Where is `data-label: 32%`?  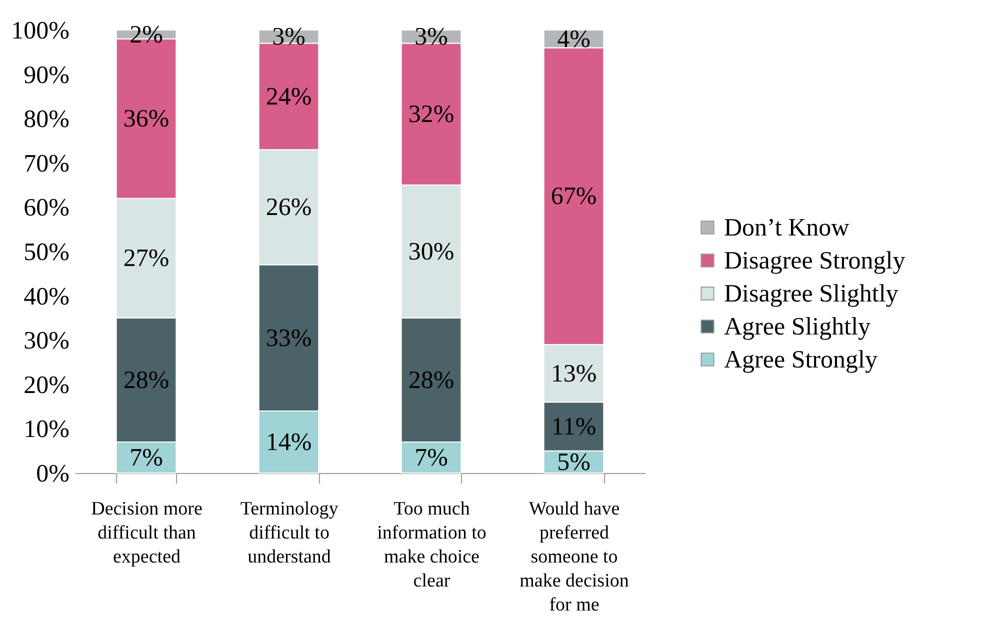 data-label: 32% is located at coordinates (431, 114).